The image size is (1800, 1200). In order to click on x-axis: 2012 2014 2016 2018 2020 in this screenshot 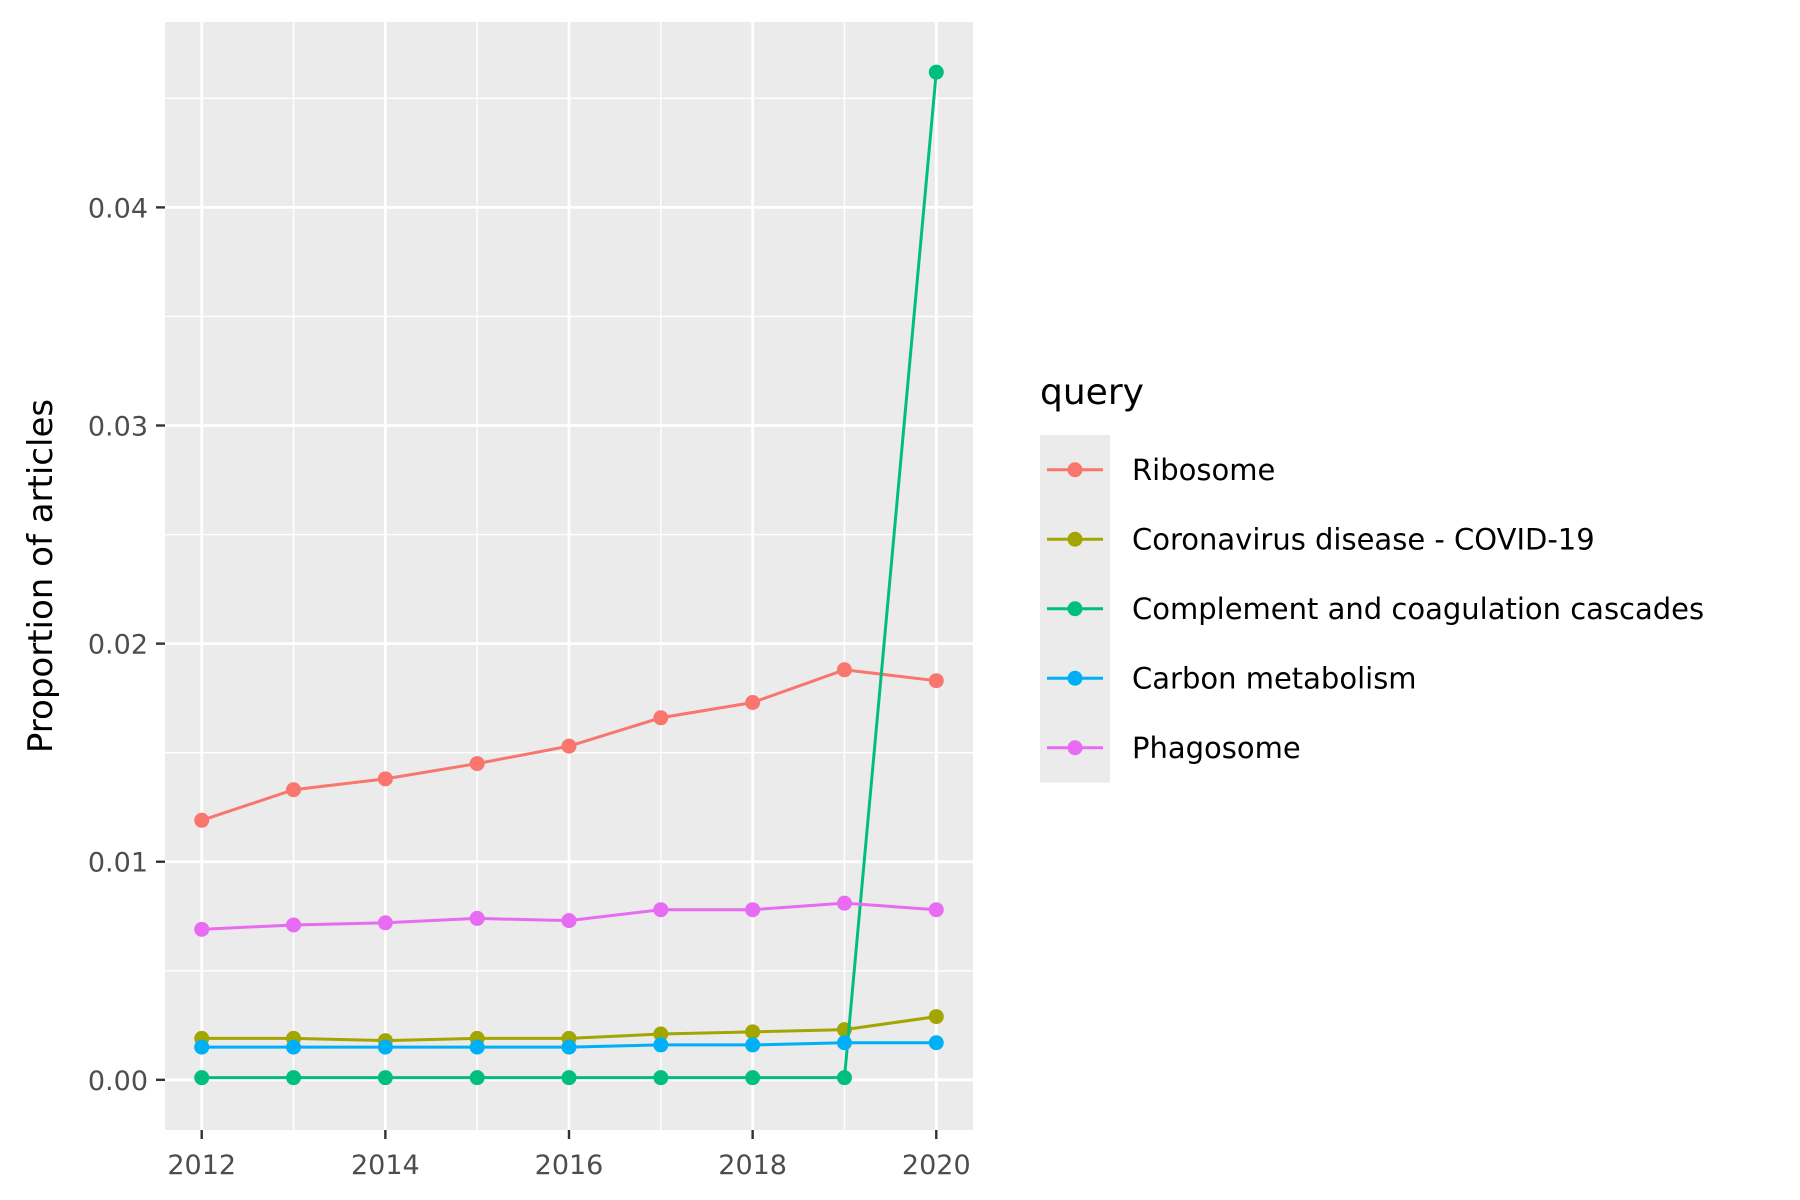, I will do `click(569, 1155)`.